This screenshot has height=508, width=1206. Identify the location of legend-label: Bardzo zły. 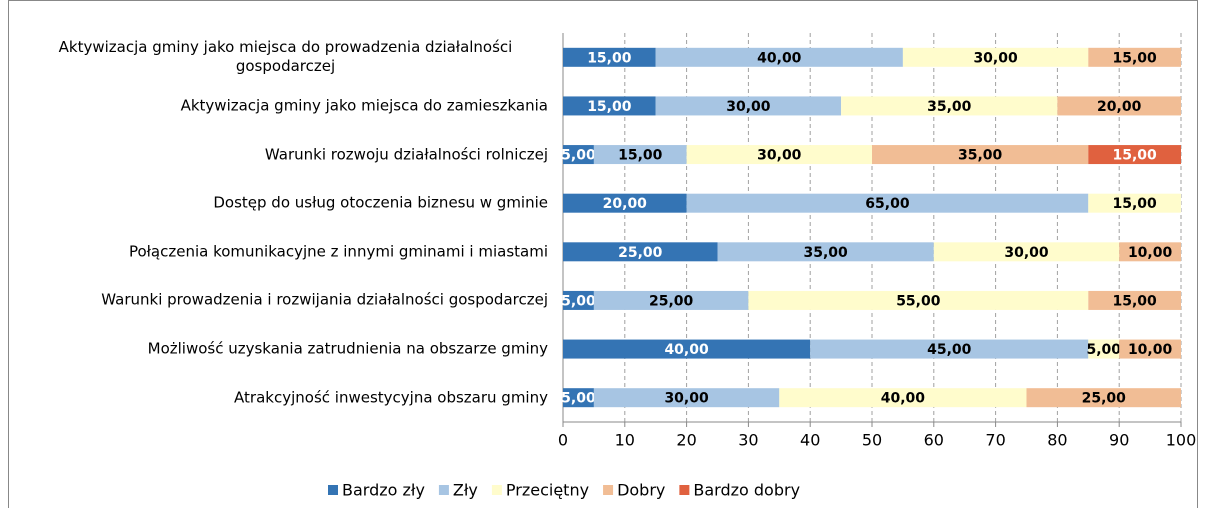
(383, 490).